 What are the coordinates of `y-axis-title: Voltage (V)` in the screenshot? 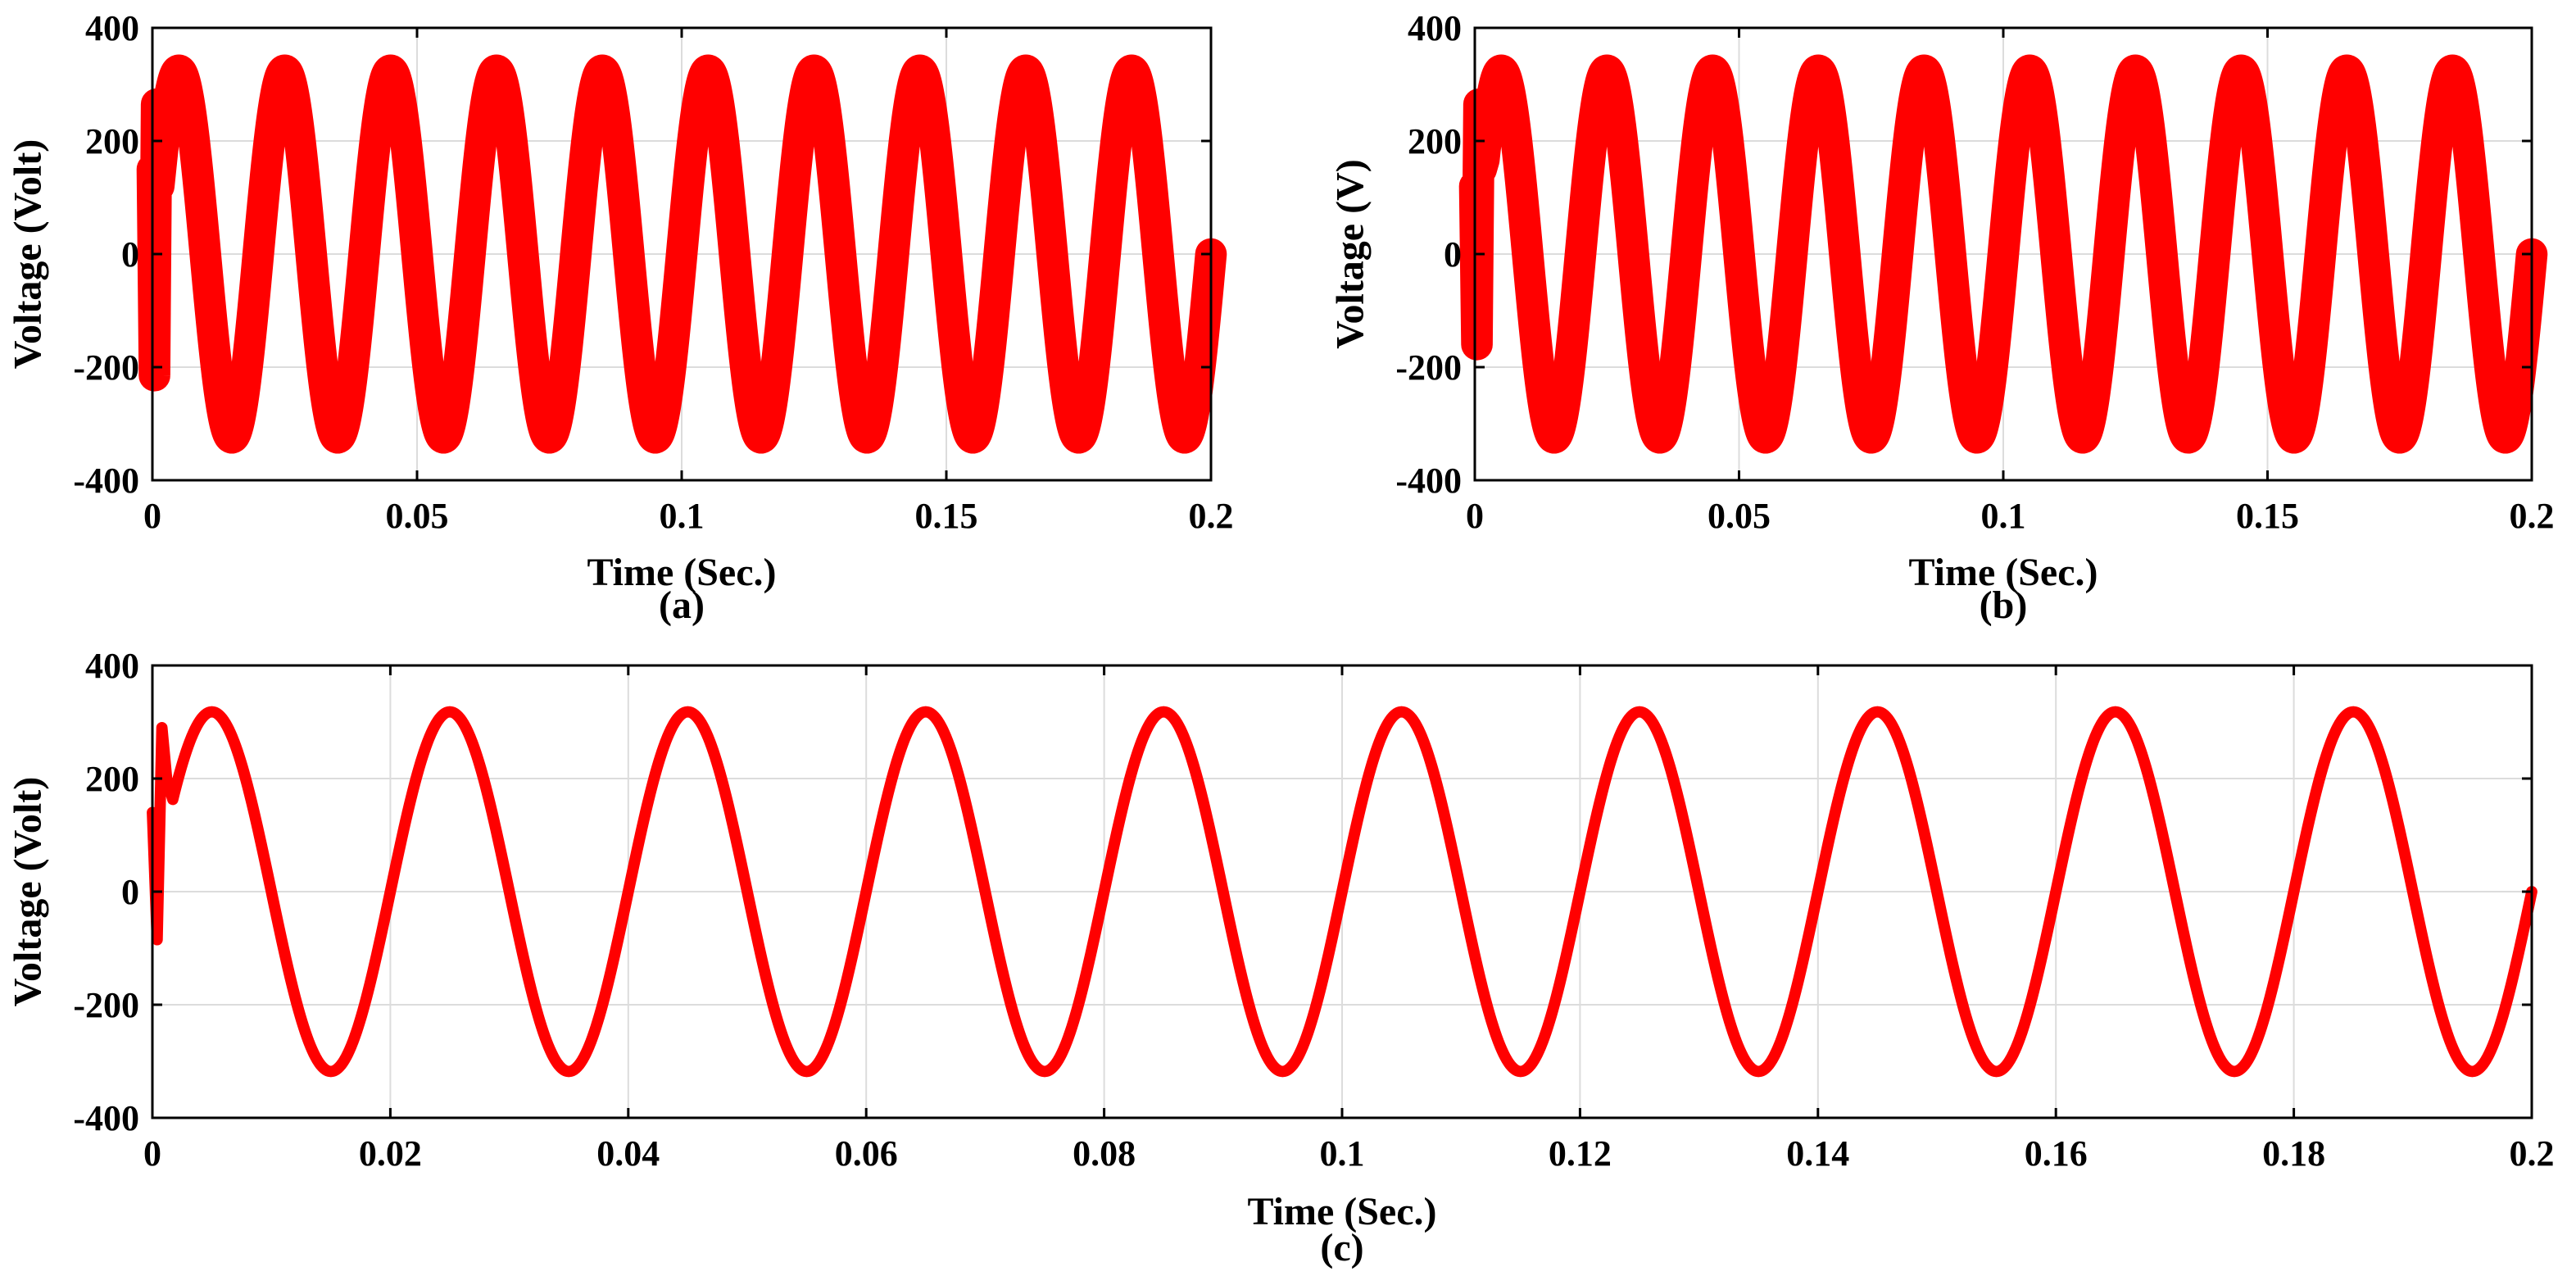 It's located at (1350, 254).